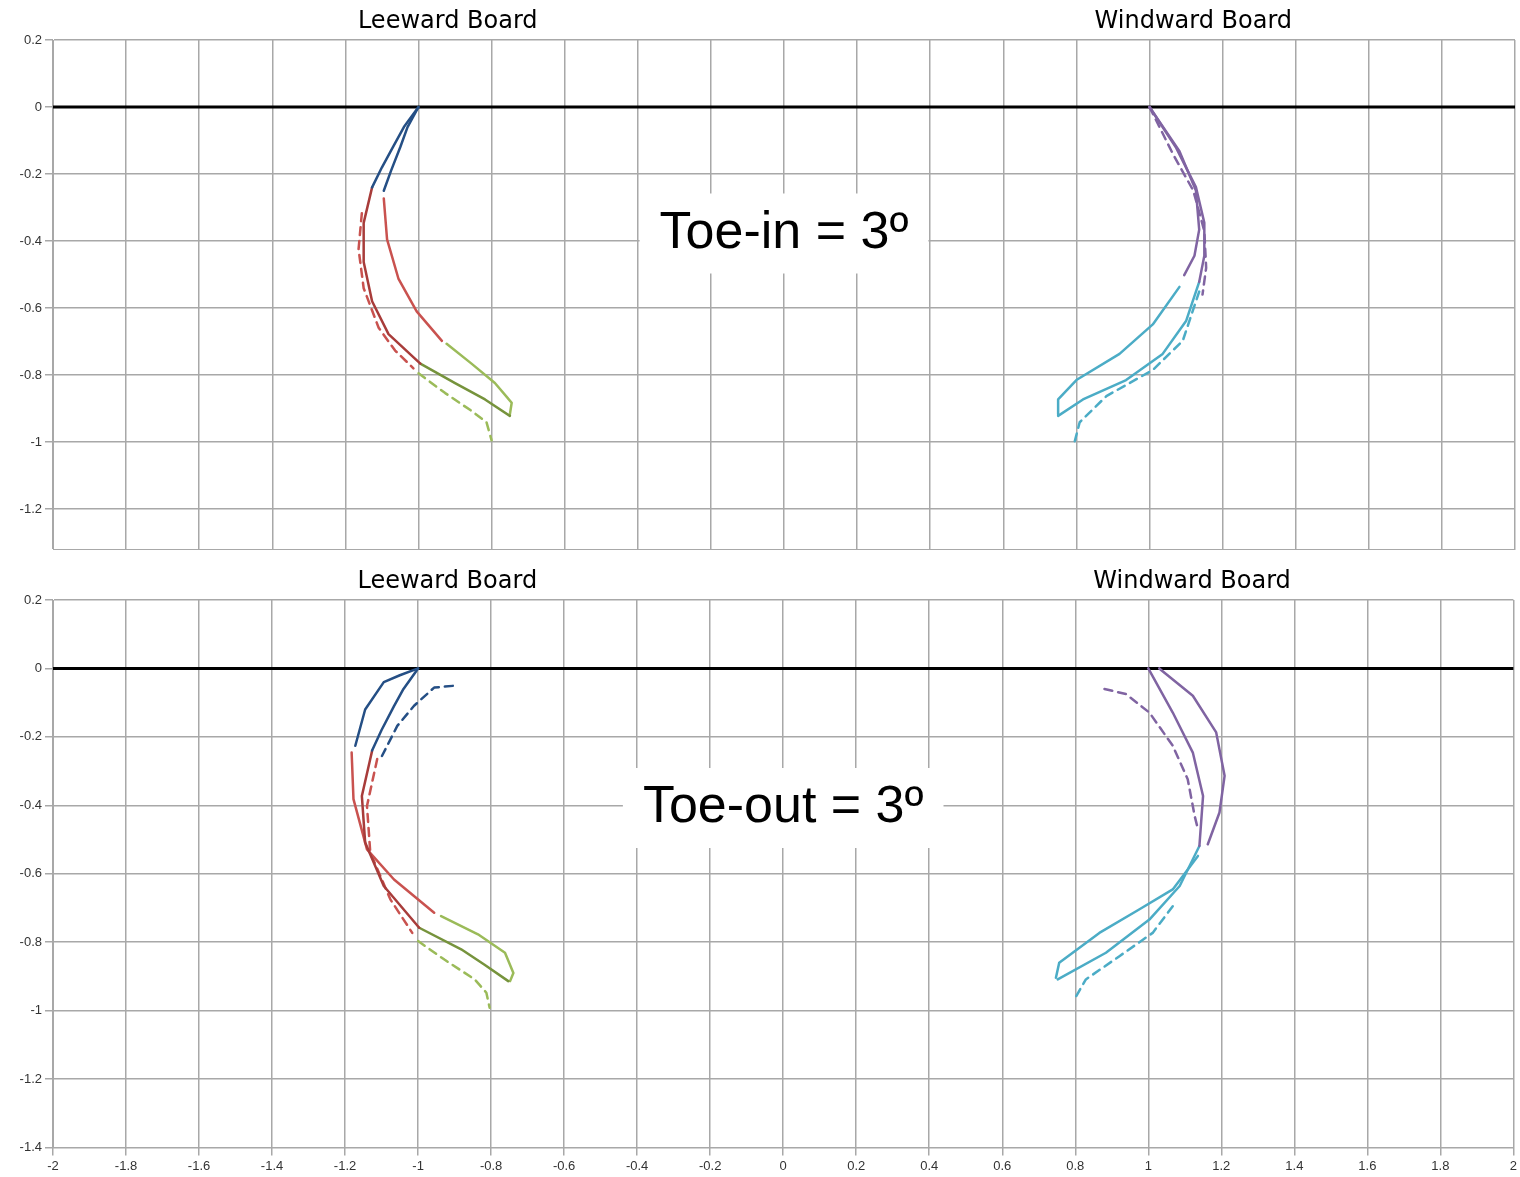  Describe the element at coordinates (1367, 1165) in the screenshot. I see `x-tick-label: 1.6` at that location.